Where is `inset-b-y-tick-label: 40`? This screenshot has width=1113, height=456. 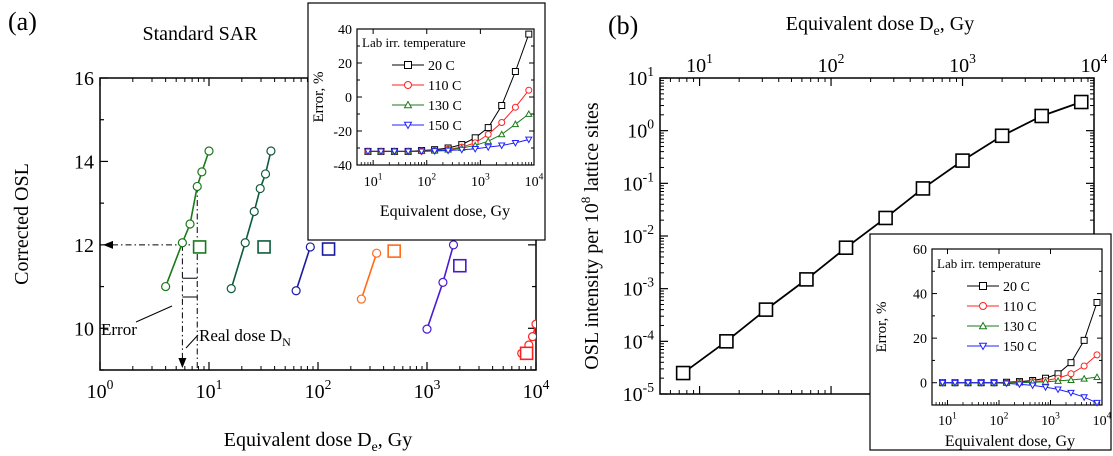 inset-b-y-tick-label: 40 is located at coordinates (920, 295).